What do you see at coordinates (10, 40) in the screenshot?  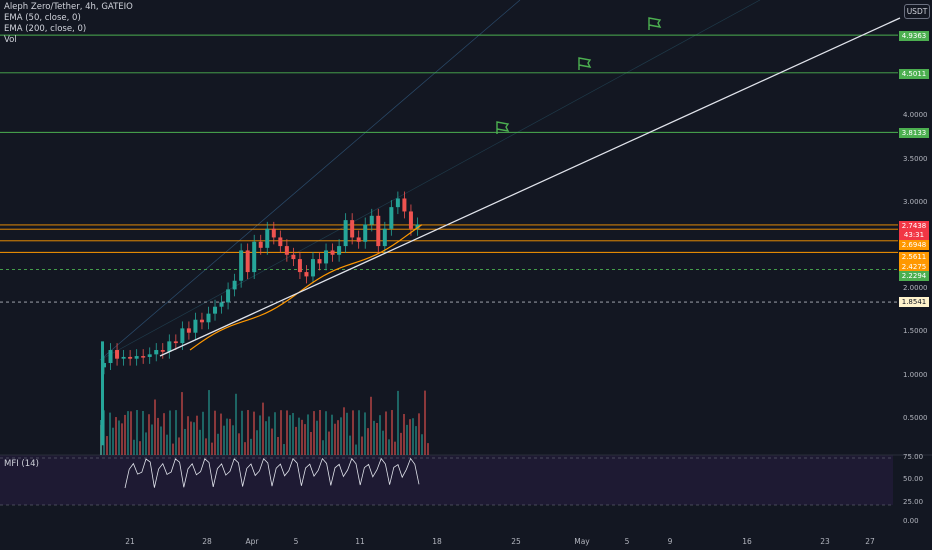 I see `volume-legend: Vol` at bounding box center [10, 40].